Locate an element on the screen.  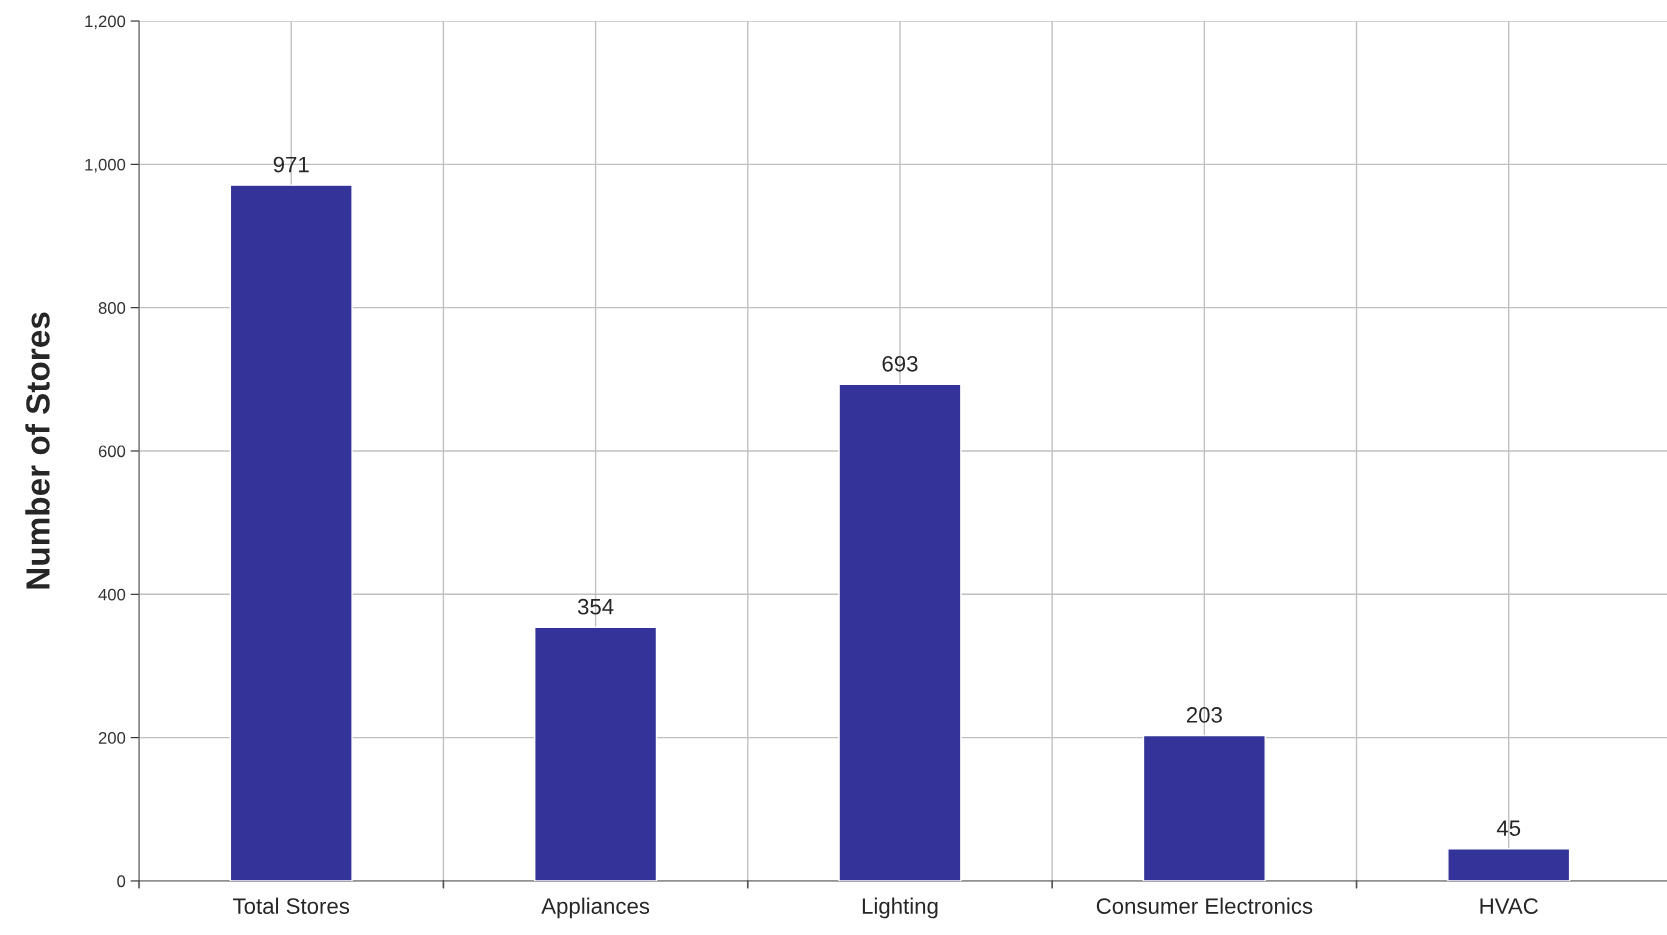
y-tick-label: 800 is located at coordinates (112, 308).